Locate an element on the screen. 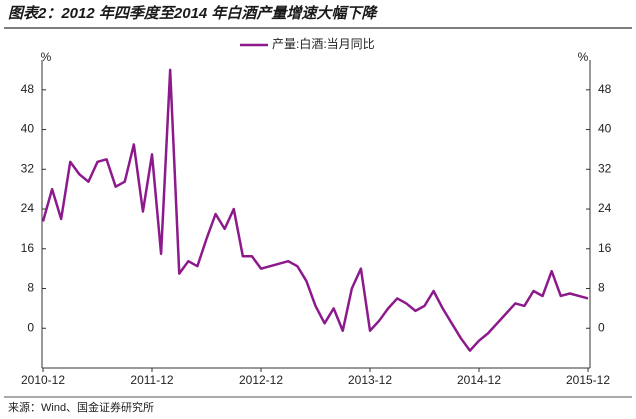  y2-tick-label: 0 is located at coordinates (601, 327).